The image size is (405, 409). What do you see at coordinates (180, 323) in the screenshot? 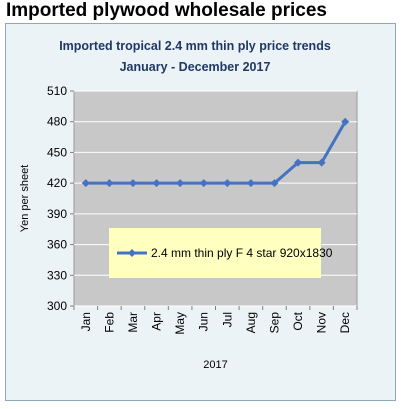
I see `x-tick-label: May` at bounding box center [180, 323].